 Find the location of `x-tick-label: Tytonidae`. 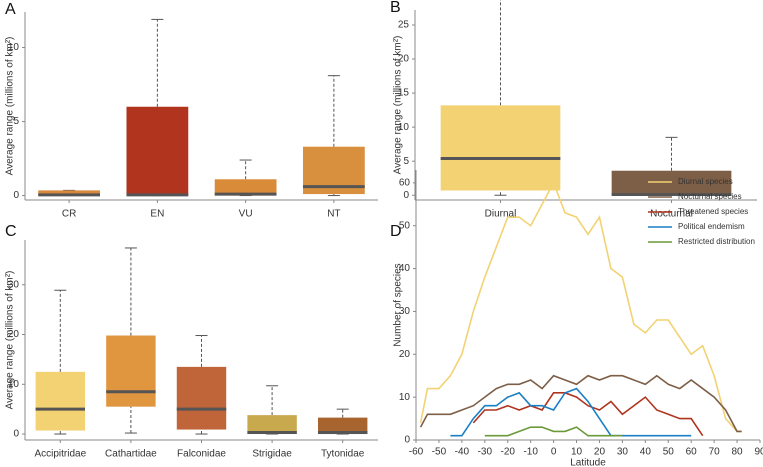

x-tick-label: Tytonidae is located at coordinates (343, 454).